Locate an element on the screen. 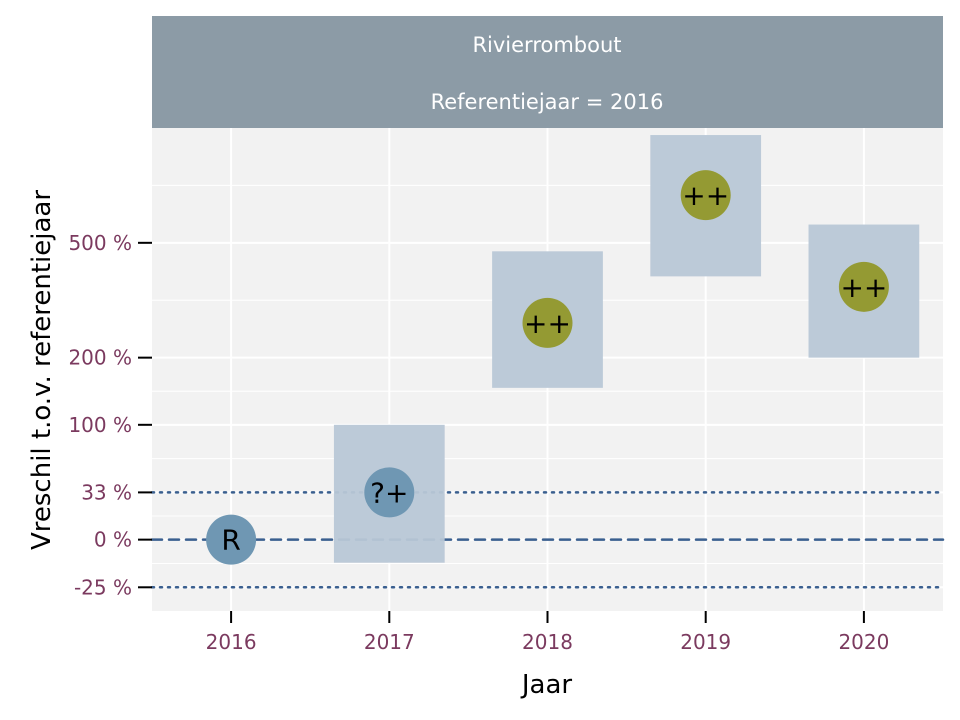  reference-lines is located at coordinates (547, 540).